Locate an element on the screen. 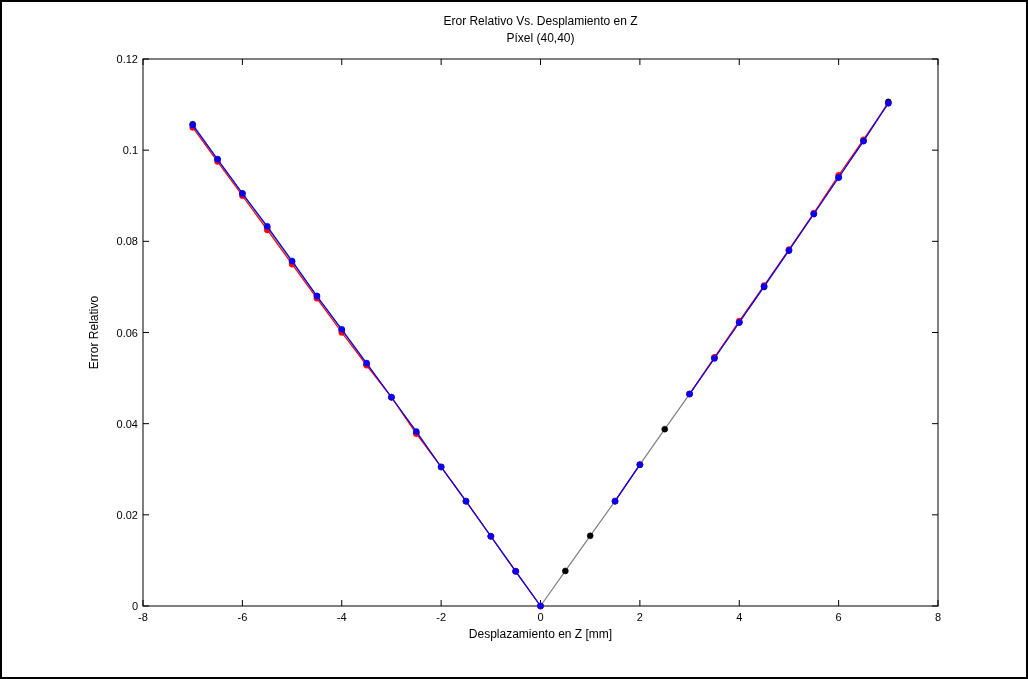 The width and height of the screenshot is (1028, 679). y-tick-label: 0.06 is located at coordinates (127, 332).